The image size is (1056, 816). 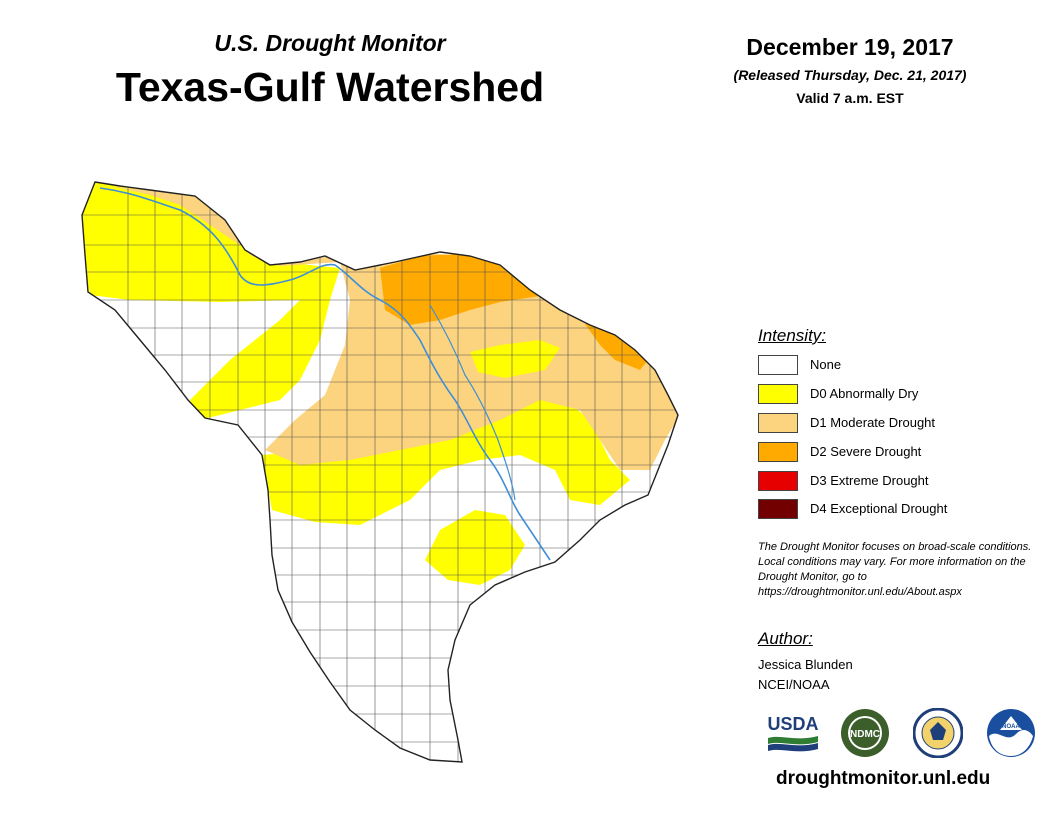 What do you see at coordinates (616, 345) in the screenshot?
I see `d2-severe-drought-area` at bounding box center [616, 345].